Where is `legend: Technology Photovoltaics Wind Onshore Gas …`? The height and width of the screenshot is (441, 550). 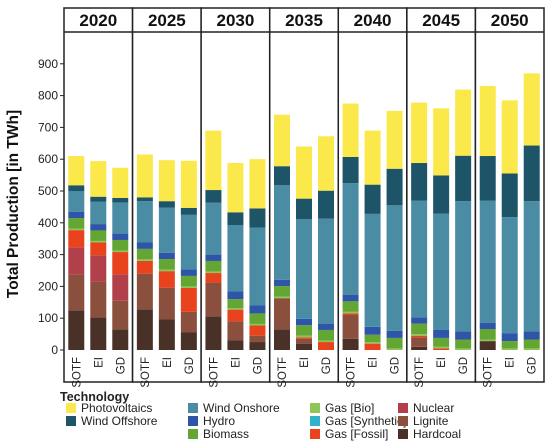
legend: Technology Photovoltaics Wind Onshore Gas … is located at coordinates (301, 415).